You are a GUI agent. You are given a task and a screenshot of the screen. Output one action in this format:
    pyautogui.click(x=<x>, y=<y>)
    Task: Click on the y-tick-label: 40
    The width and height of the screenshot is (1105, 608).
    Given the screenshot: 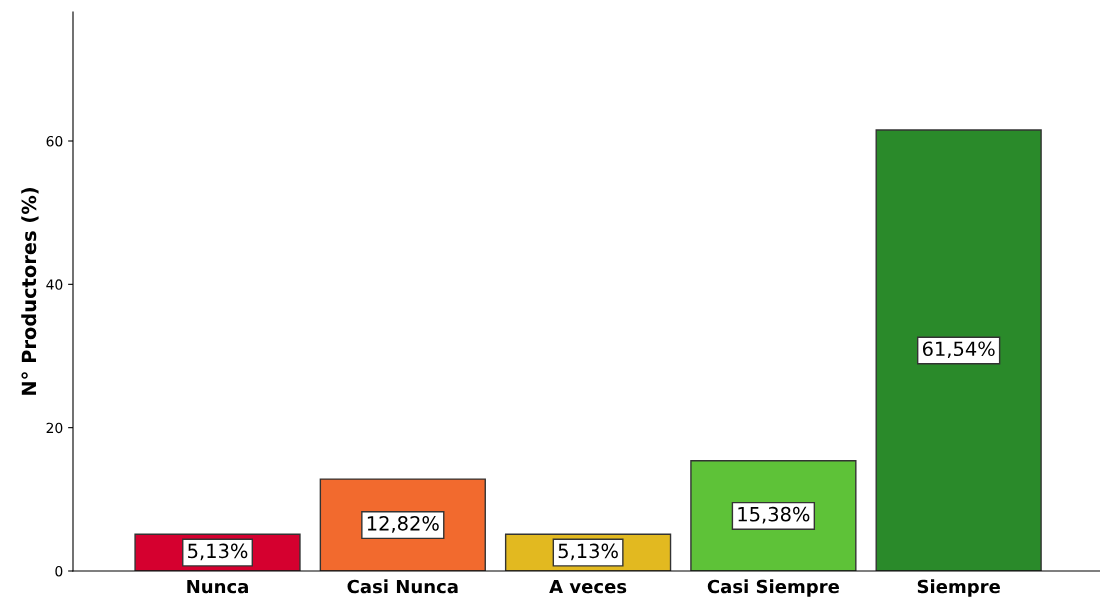 What is the action you would take?
    pyautogui.click(x=54, y=284)
    